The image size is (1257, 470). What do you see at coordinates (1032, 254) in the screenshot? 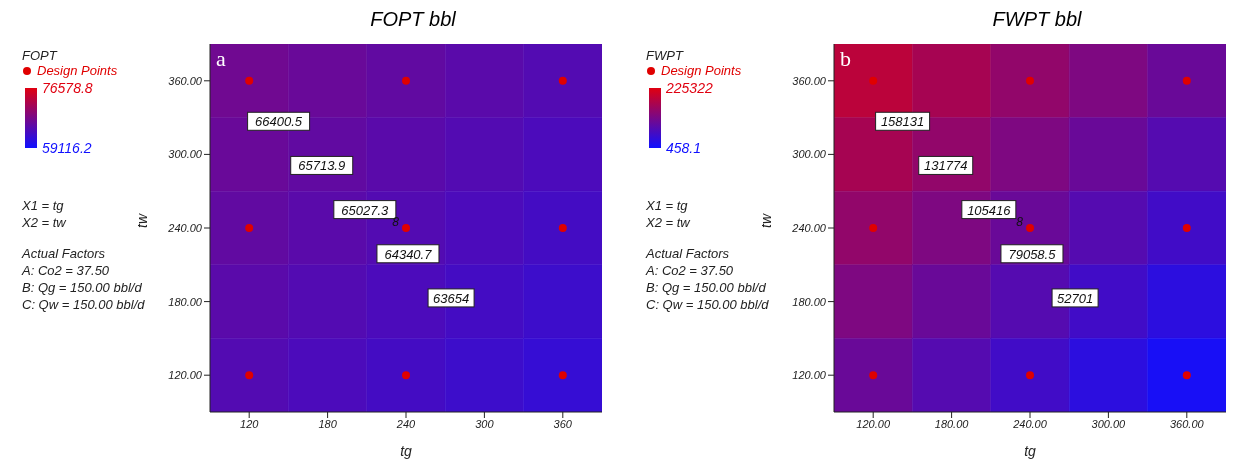
I see `annotation: 79058.5` at bounding box center [1032, 254].